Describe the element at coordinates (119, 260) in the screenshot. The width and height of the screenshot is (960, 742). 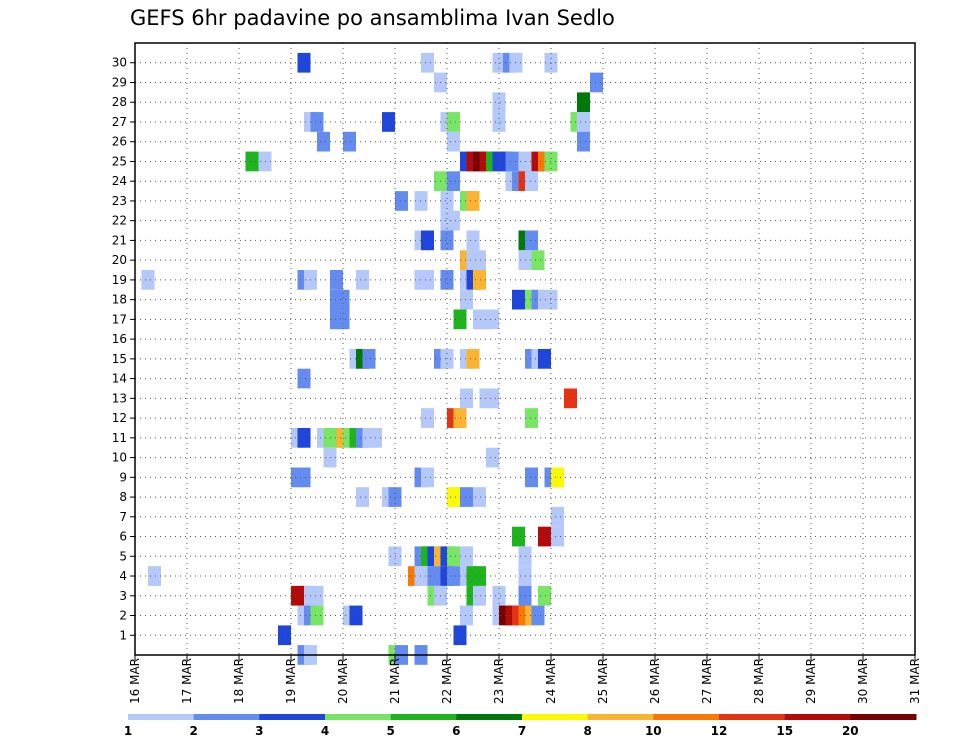
I see `y-tick-label: 20` at that location.